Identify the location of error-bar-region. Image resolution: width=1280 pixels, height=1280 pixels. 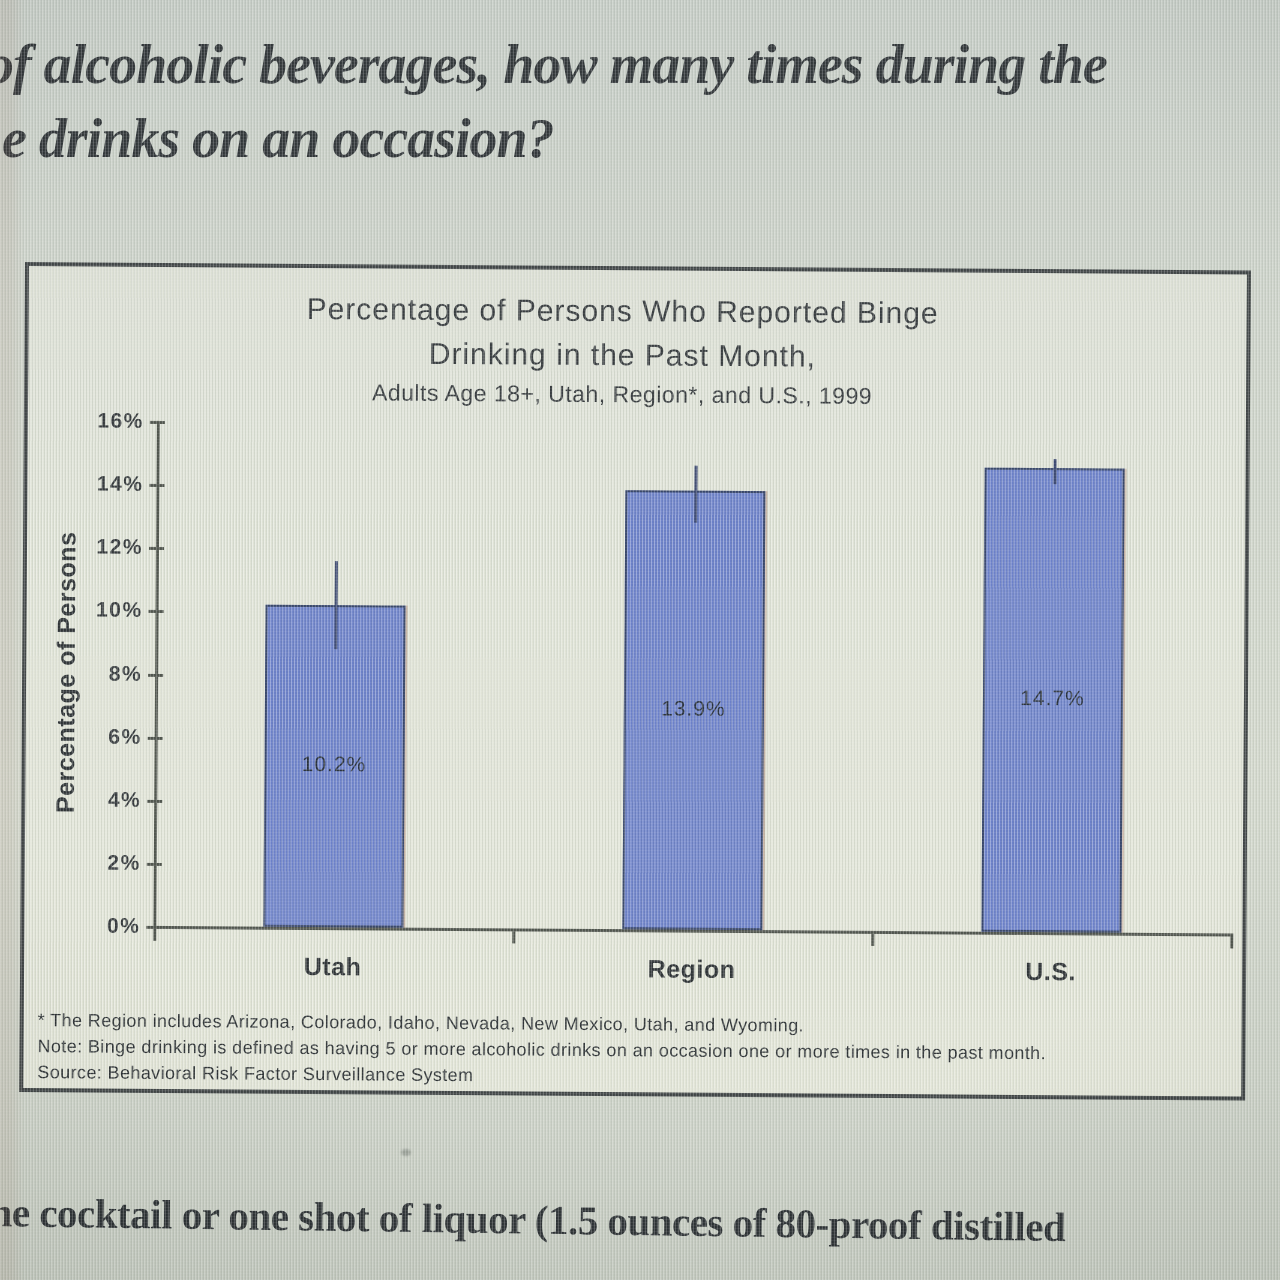
(695, 494).